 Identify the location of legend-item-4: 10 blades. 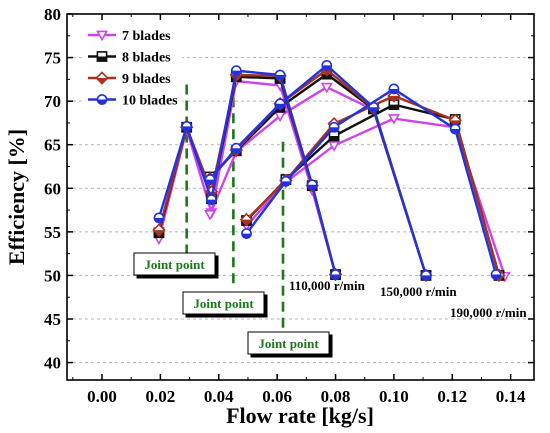
(133, 101).